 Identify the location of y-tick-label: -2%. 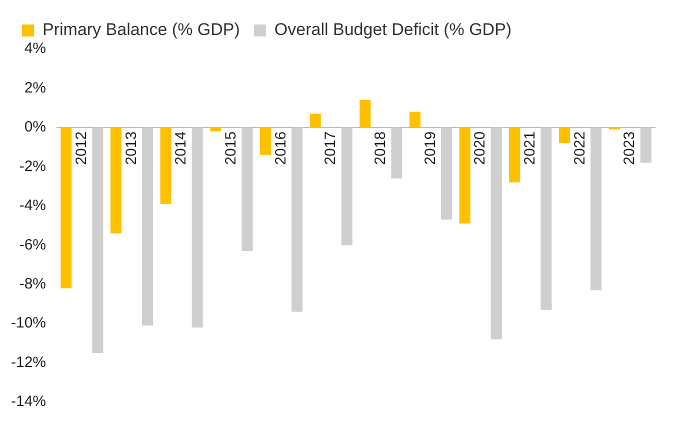
(32, 166).